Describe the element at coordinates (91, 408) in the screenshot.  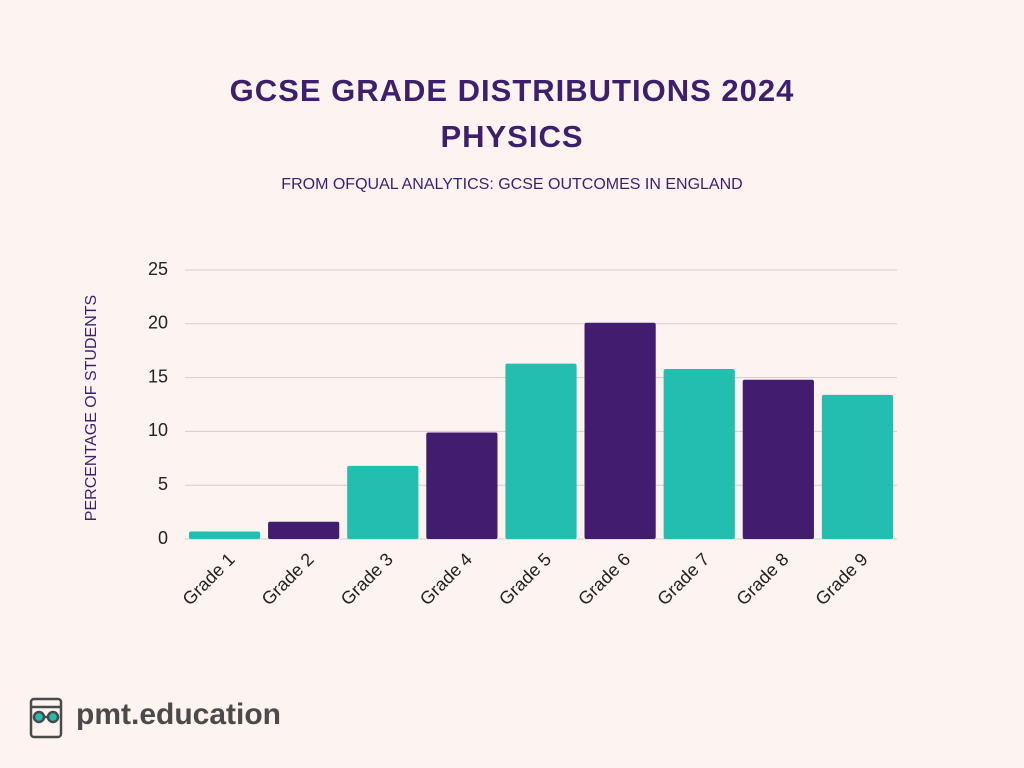
I see `y-axis-label: PERCENTAGE OF STUDENTS` at that location.